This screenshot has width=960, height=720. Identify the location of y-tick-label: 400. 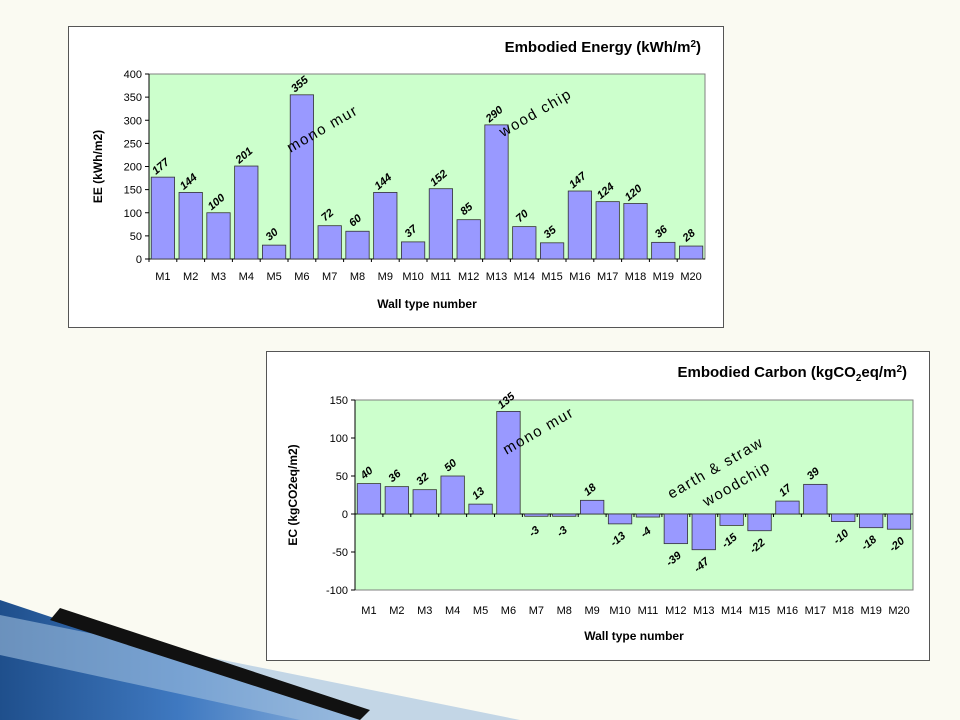
(133, 75).